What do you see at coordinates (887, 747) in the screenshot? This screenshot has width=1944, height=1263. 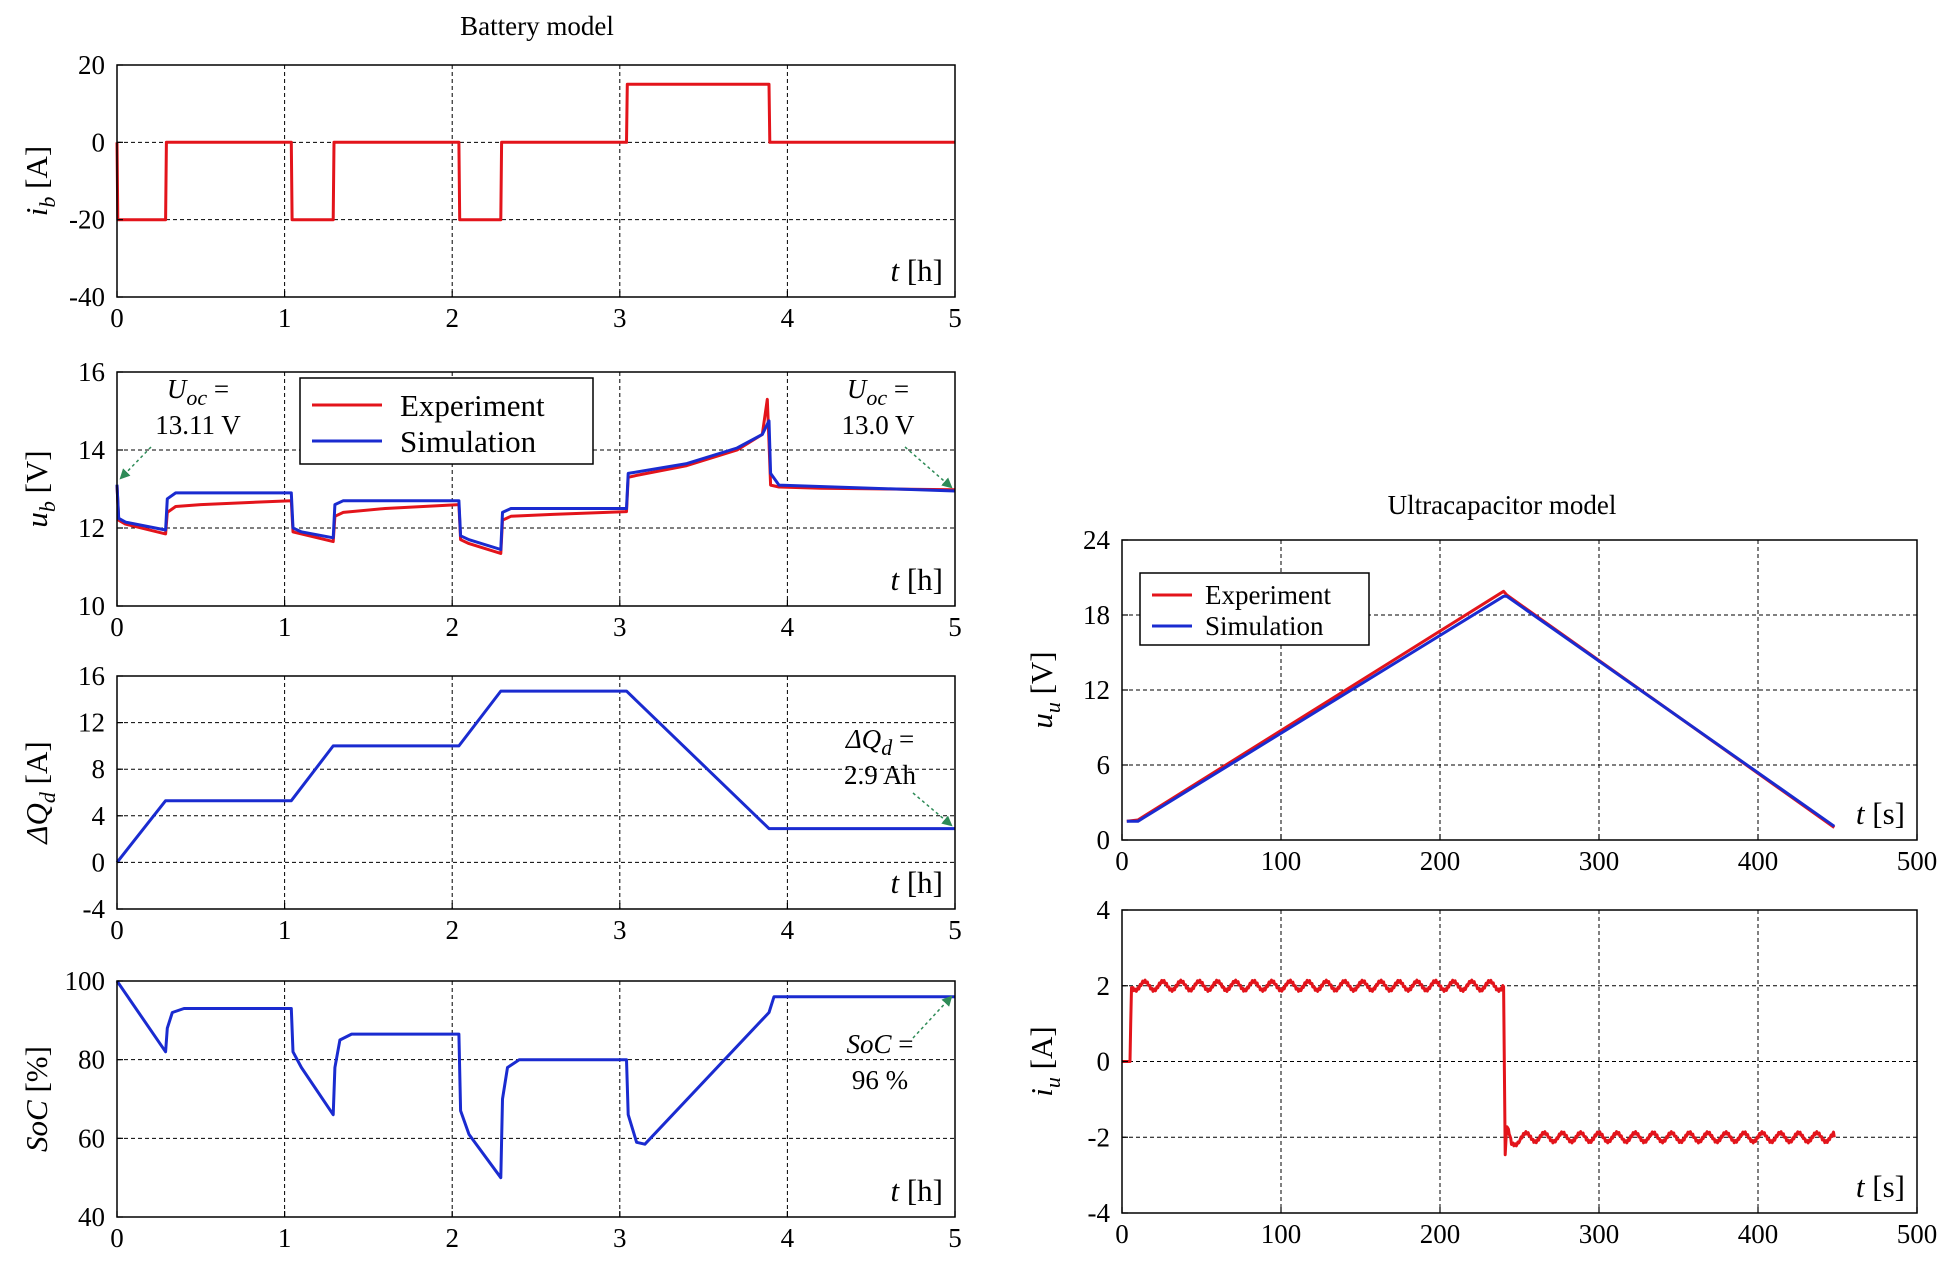 I see `annotation-subscript: d` at bounding box center [887, 747].